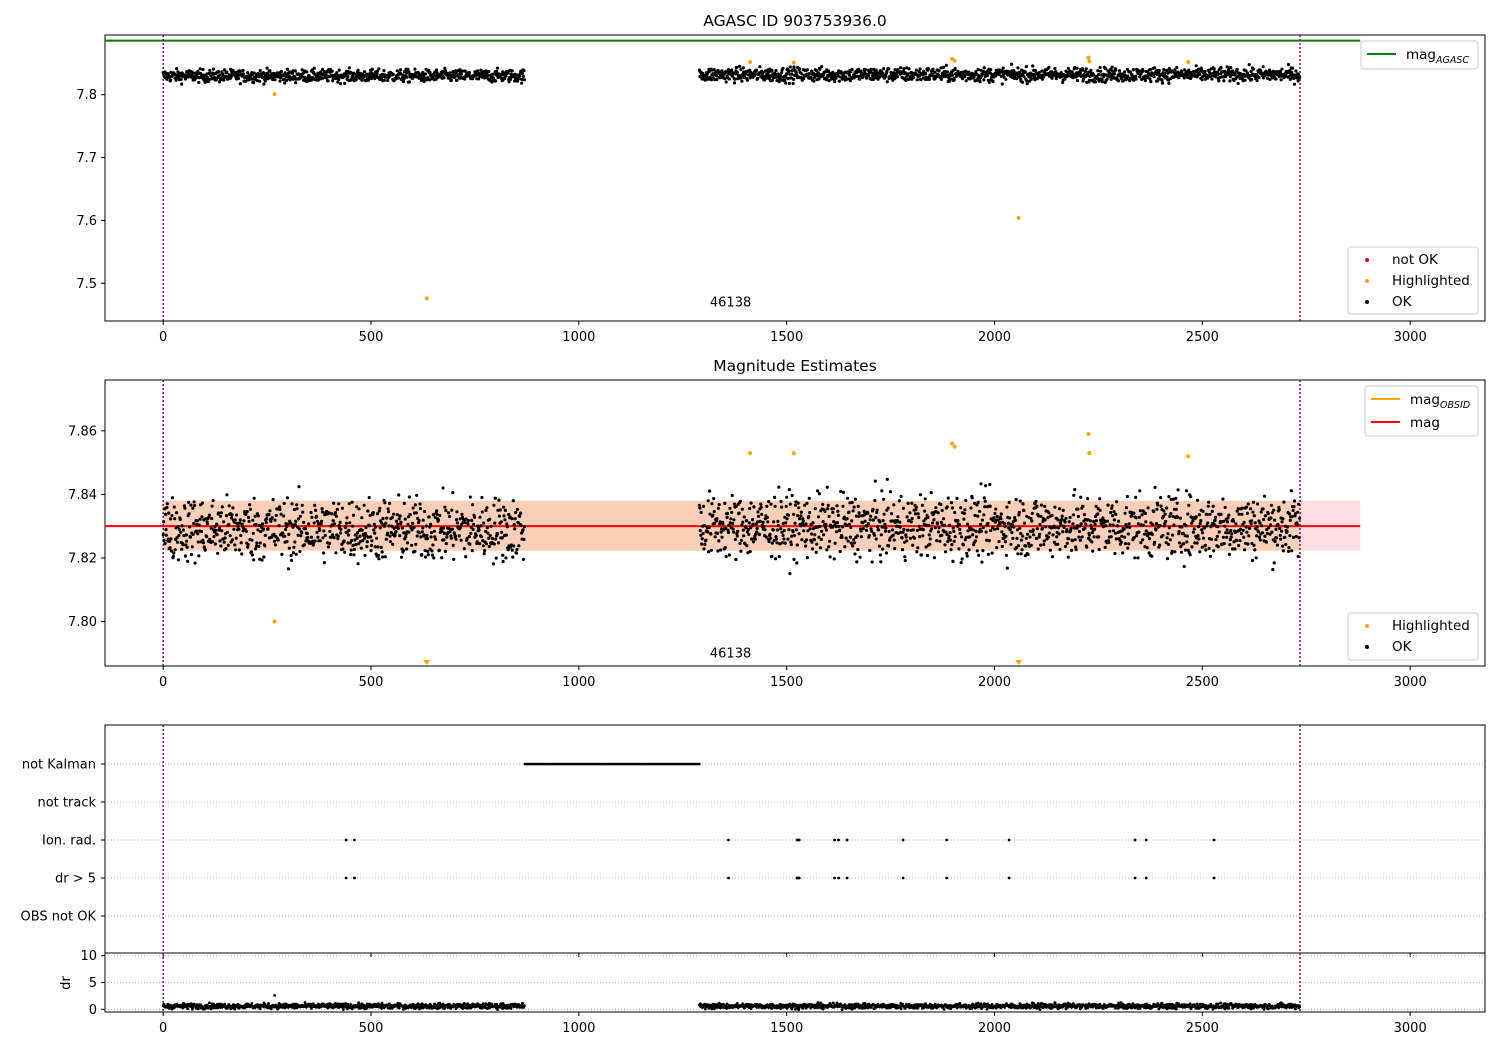 The image size is (1500, 1050). I want to click on y-tick-label: 7.8, so click(86, 95).